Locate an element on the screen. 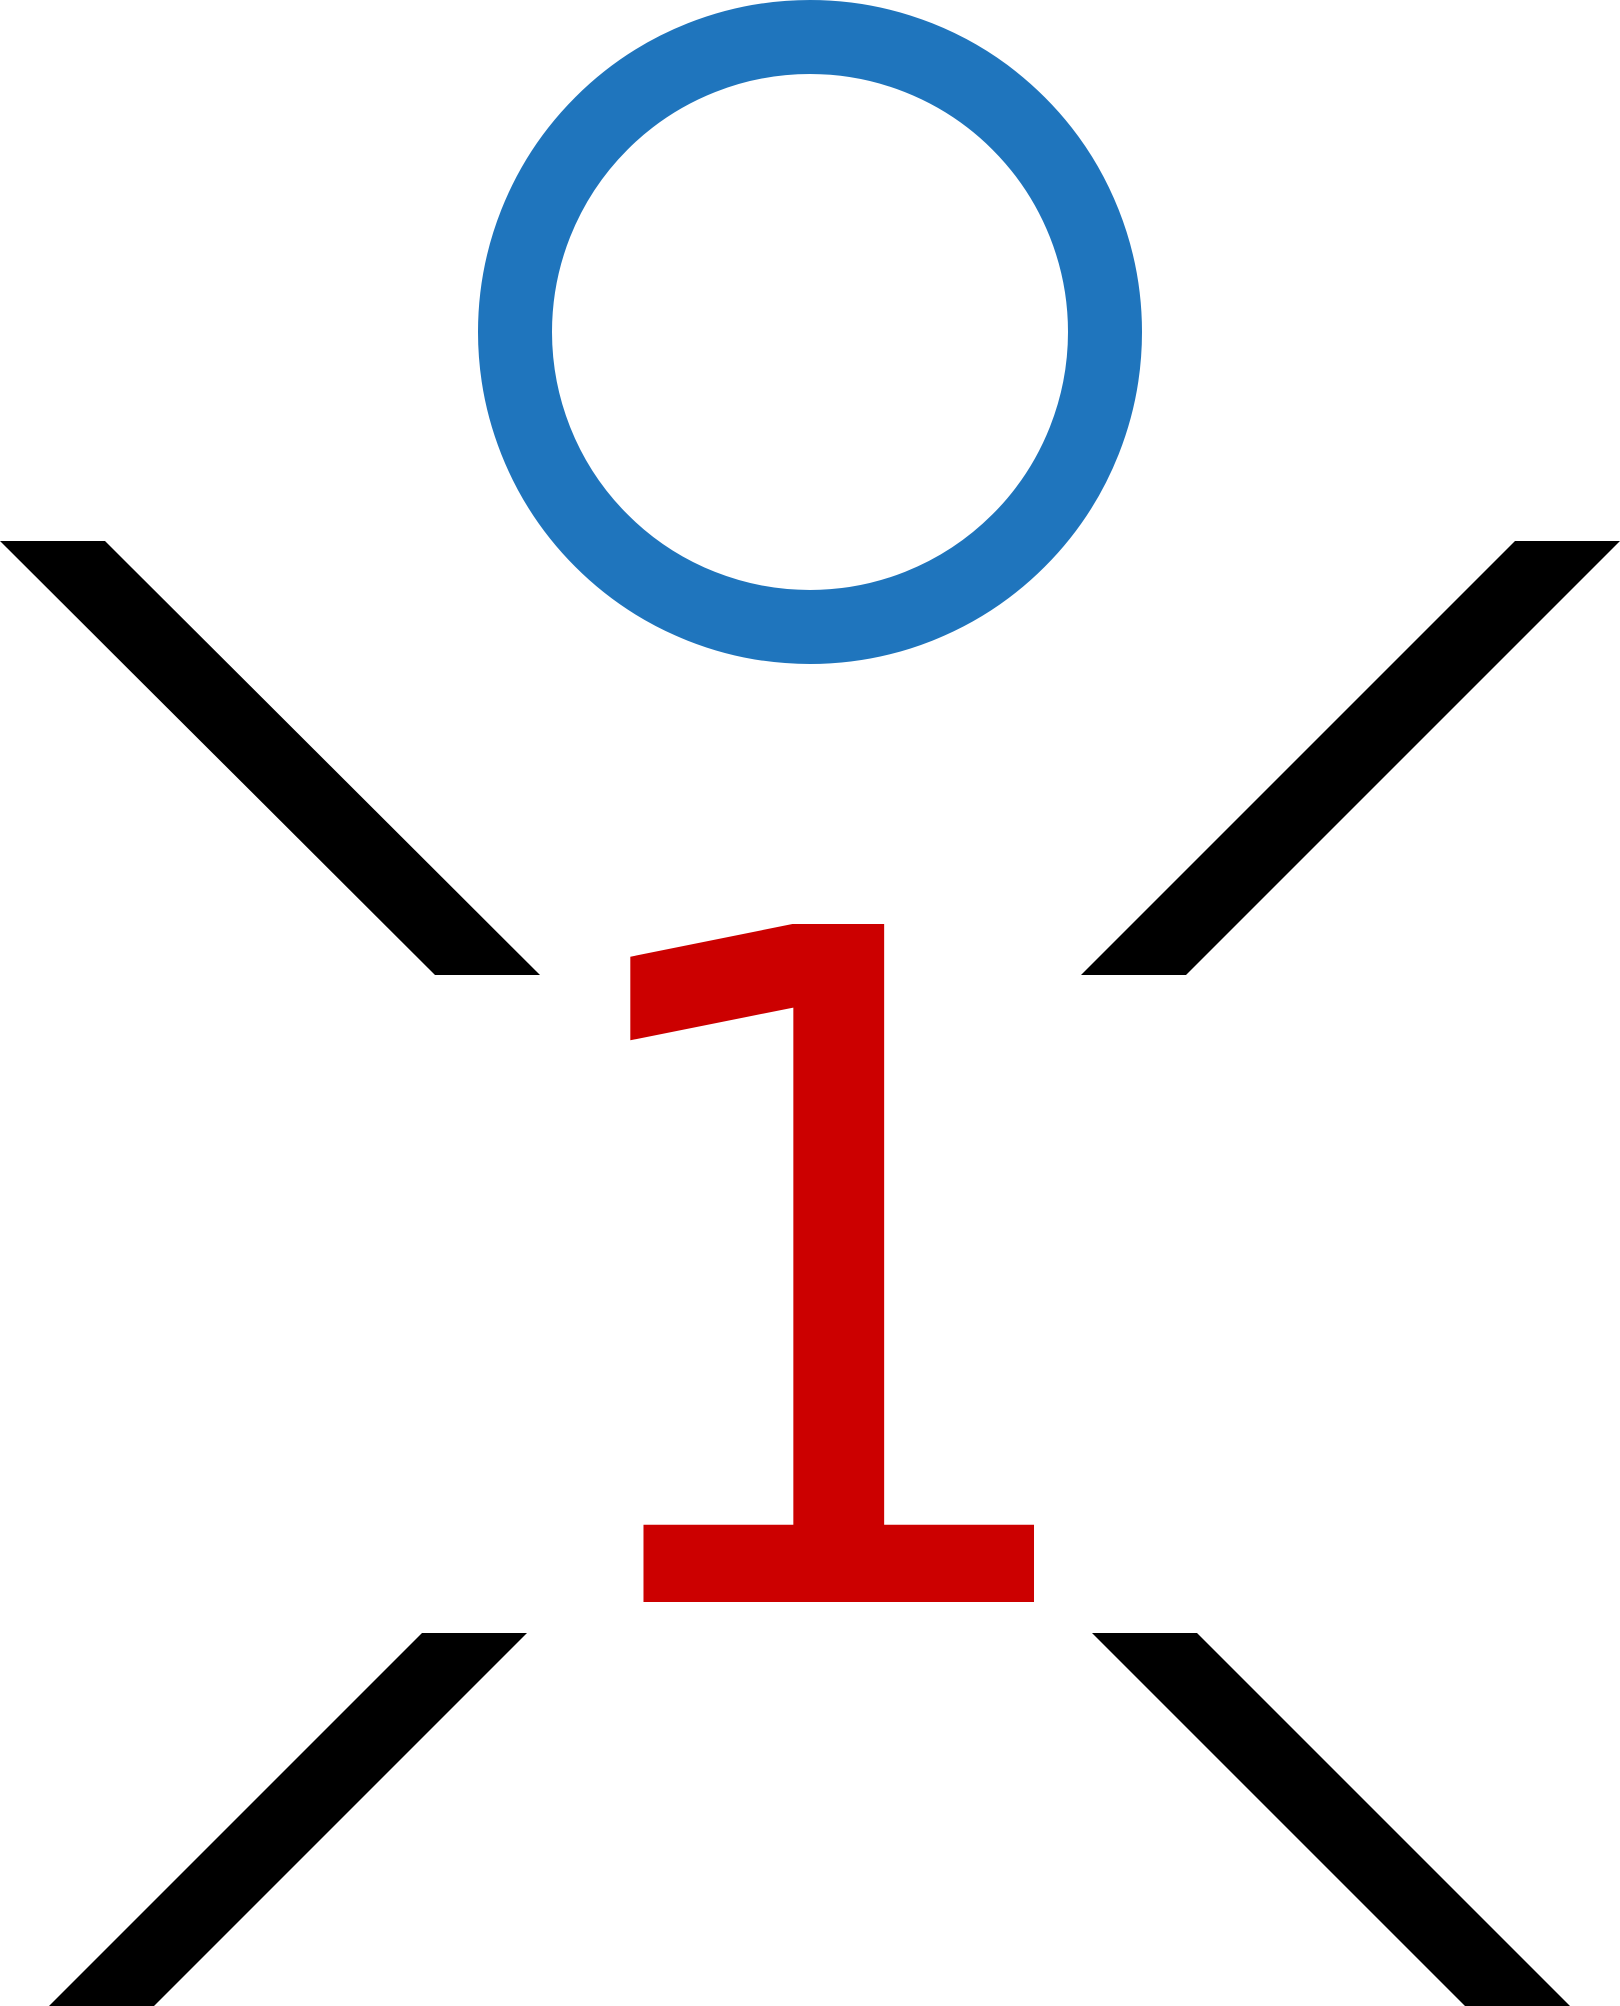  diagonal-bar-top-left is located at coordinates (270, 758).